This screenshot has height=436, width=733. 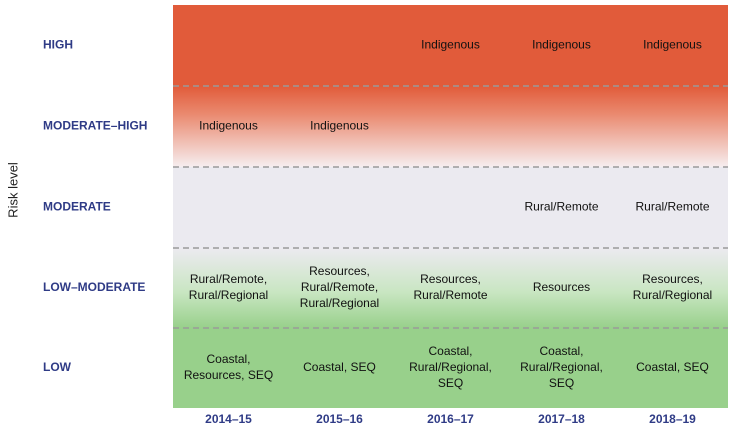 What do you see at coordinates (561, 287) in the screenshot?
I see `cell-text: Resources` at bounding box center [561, 287].